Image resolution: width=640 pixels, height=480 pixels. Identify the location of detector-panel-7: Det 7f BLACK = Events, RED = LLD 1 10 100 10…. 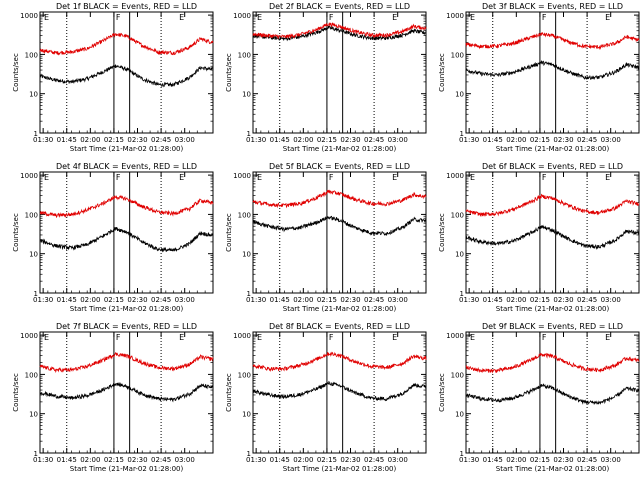
(113, 397).